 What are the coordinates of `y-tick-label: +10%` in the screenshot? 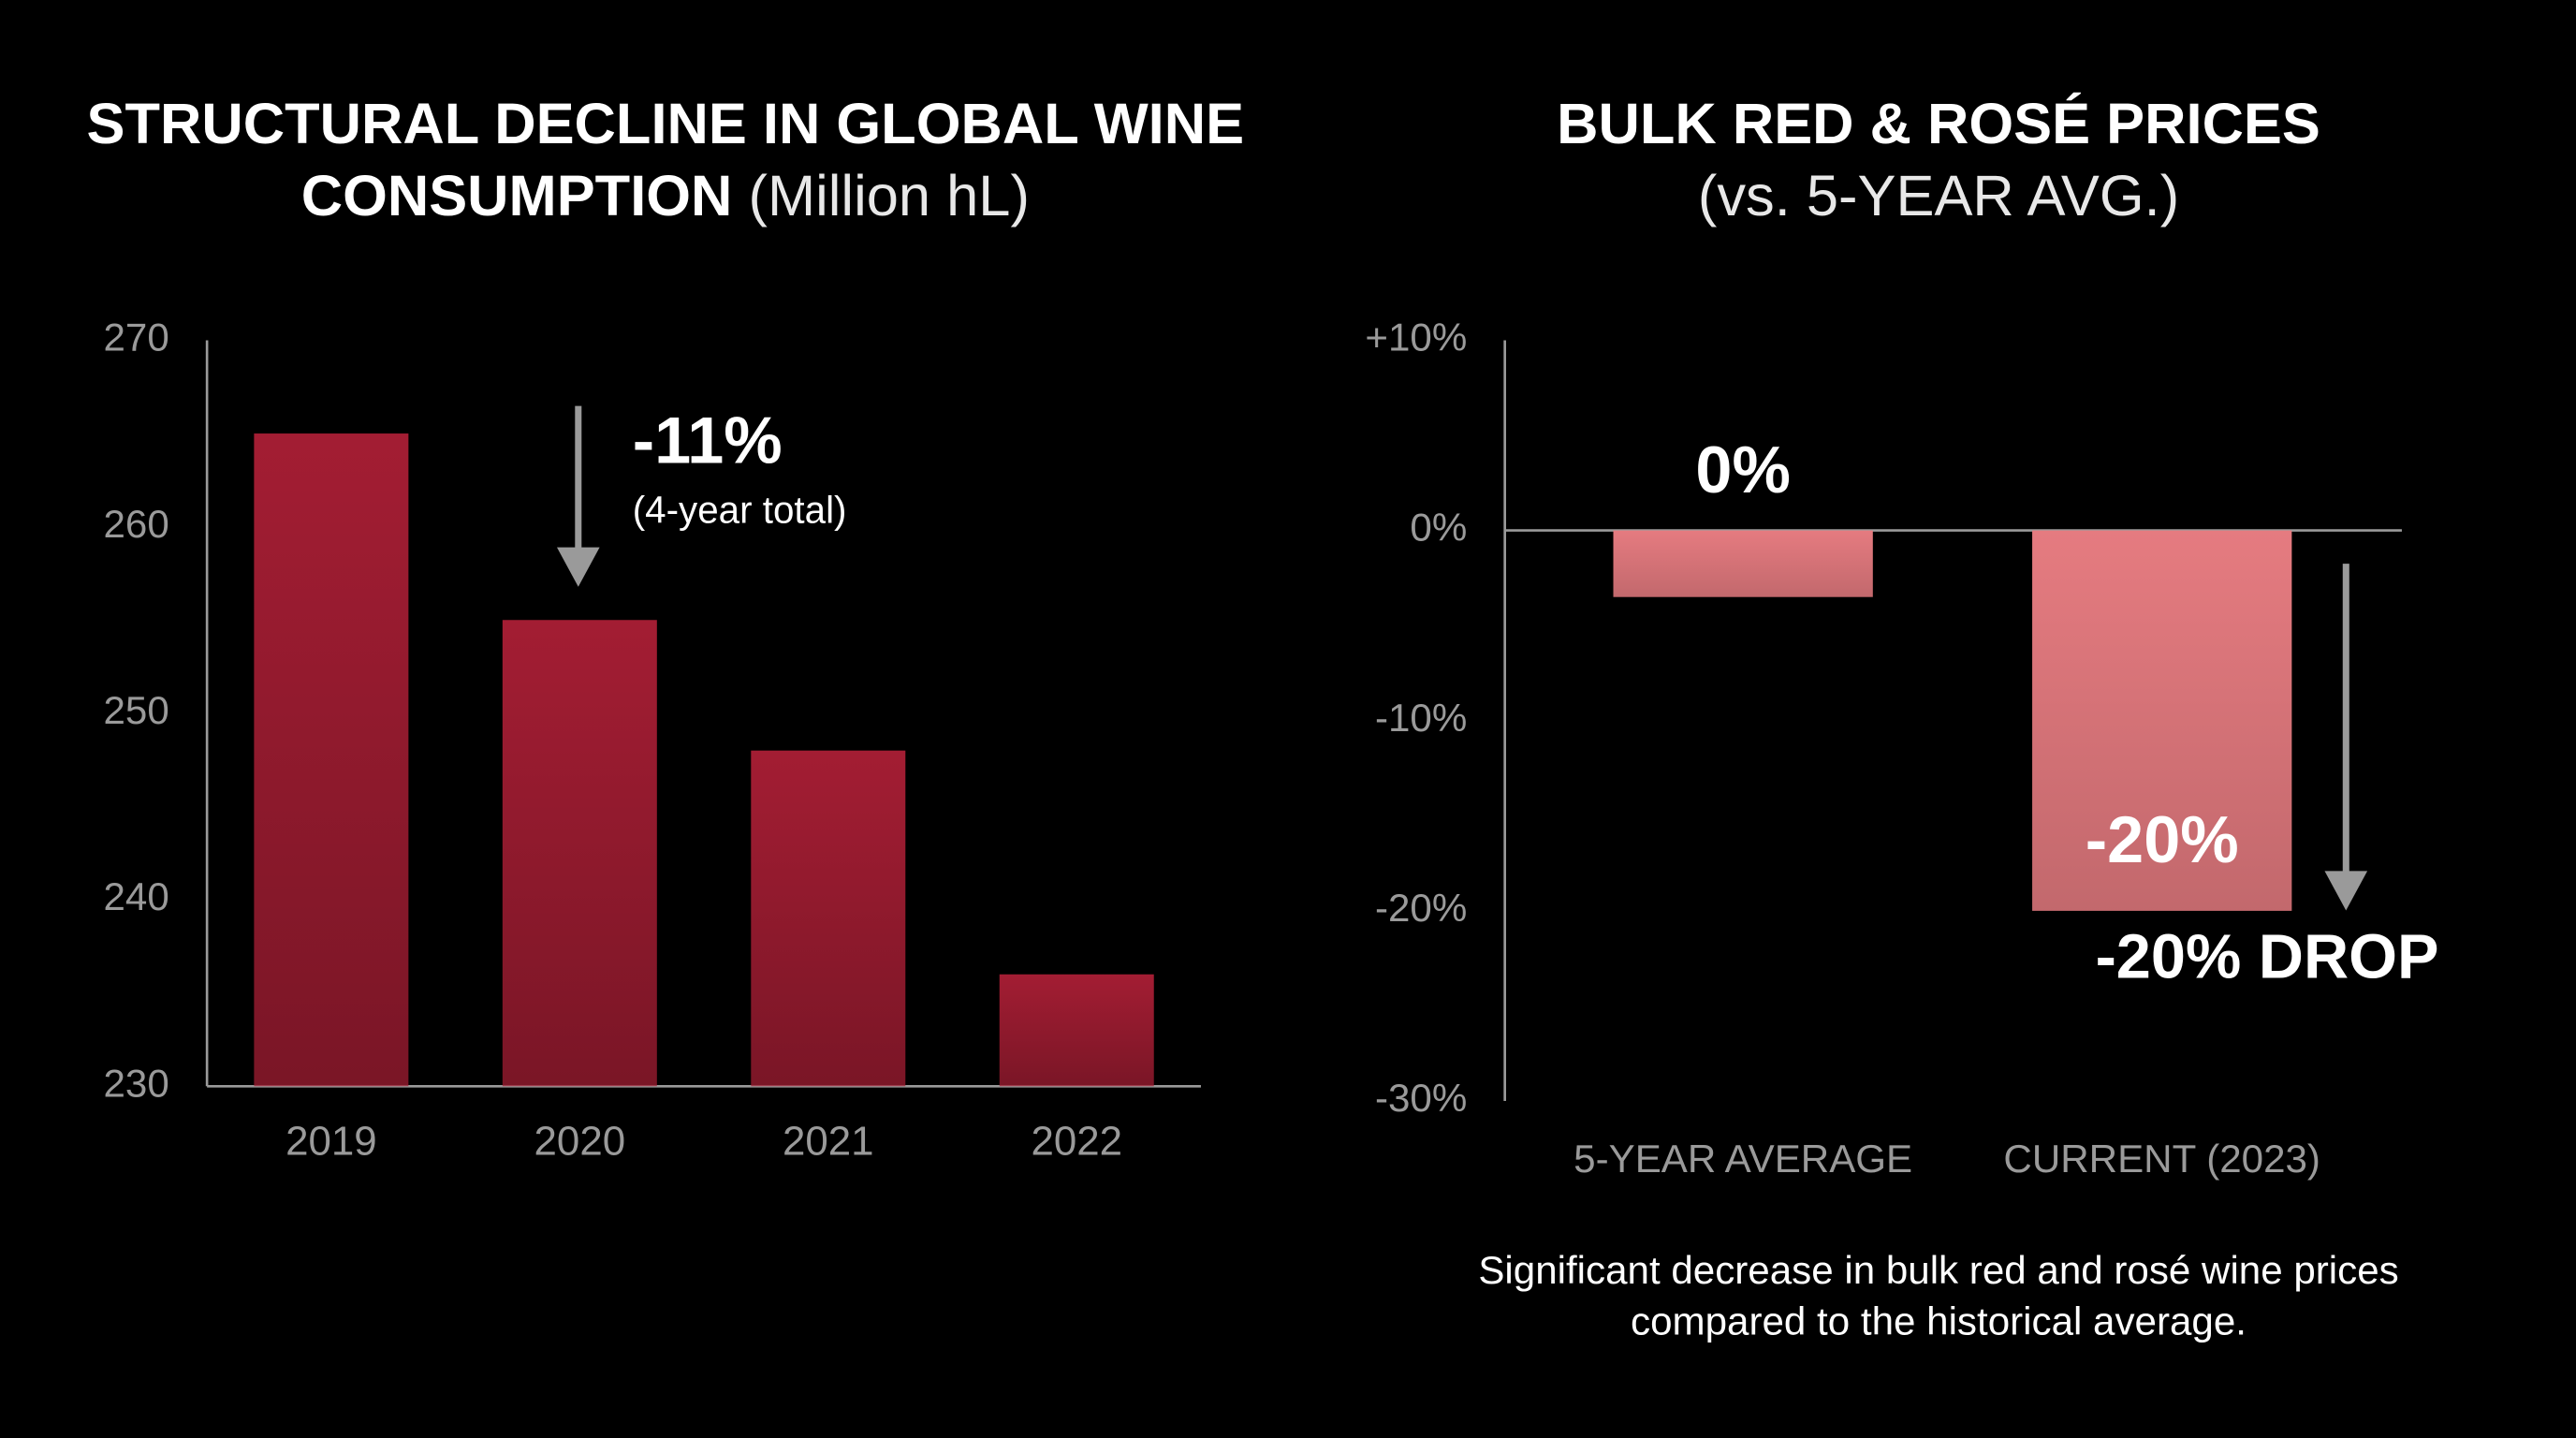 It's located at (1416, 337).